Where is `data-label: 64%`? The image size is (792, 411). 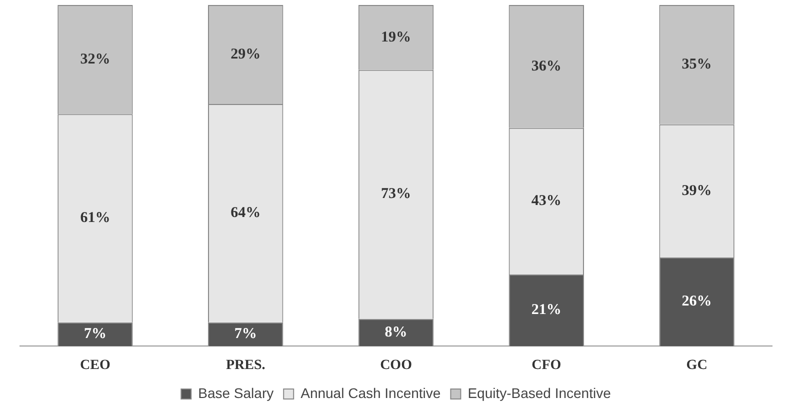 data-label: 64% is located at coordinates (245, 213).